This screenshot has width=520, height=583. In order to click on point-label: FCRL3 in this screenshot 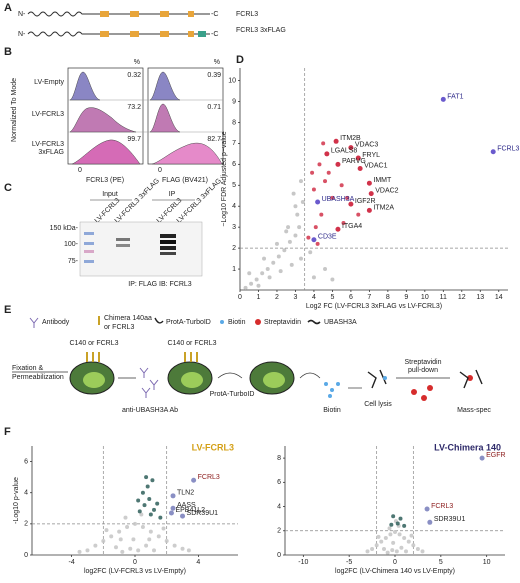, I will do `click(508, 149)`.